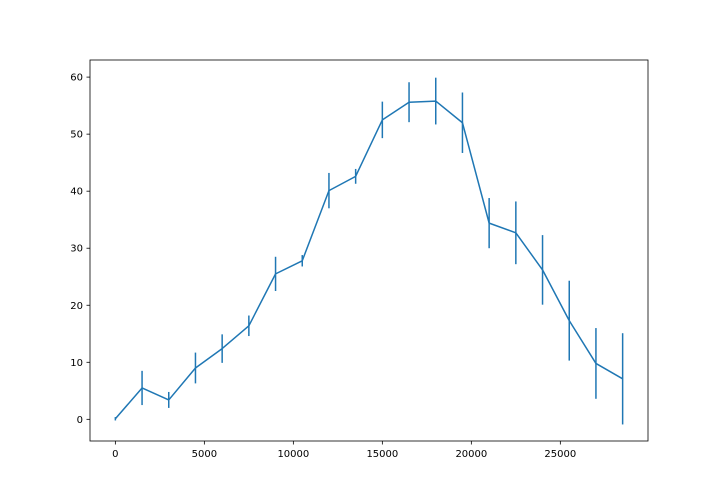 The image size is (720, 504). I want to click on x-tick-label: 20000, so click(471, 454).